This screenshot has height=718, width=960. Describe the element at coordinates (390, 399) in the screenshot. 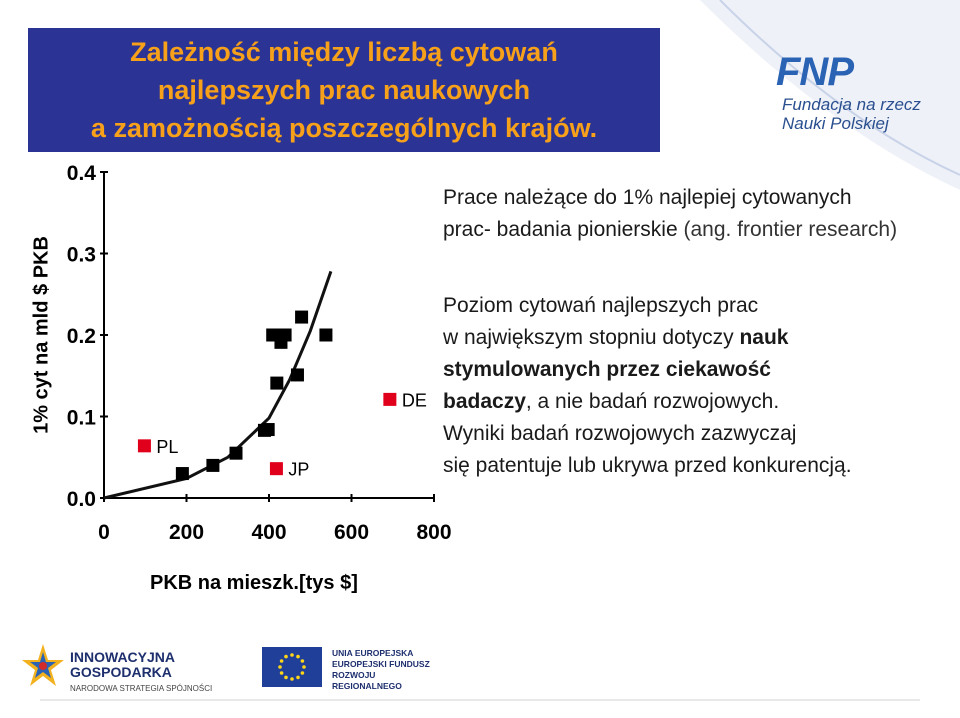

I see `labeled-point-de` at that location.